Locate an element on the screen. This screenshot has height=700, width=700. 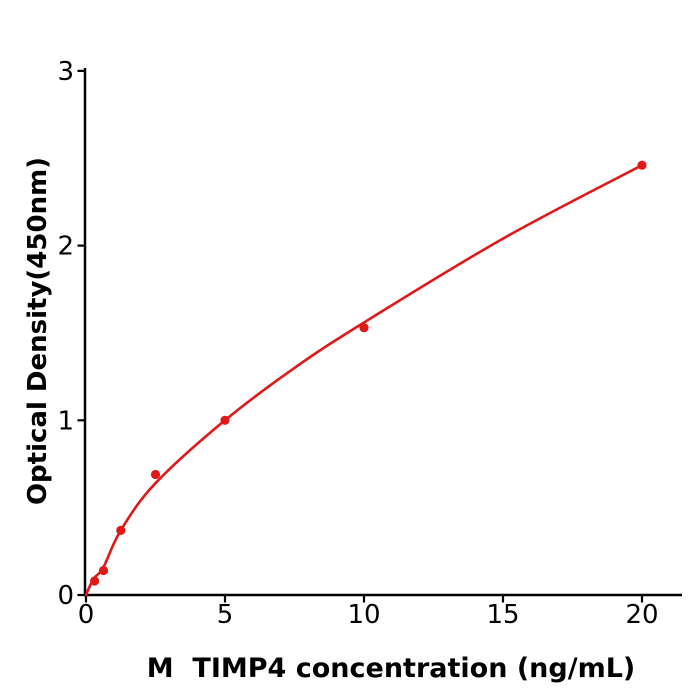
x-tick-label: 20 is located at coordinates (641, 615).